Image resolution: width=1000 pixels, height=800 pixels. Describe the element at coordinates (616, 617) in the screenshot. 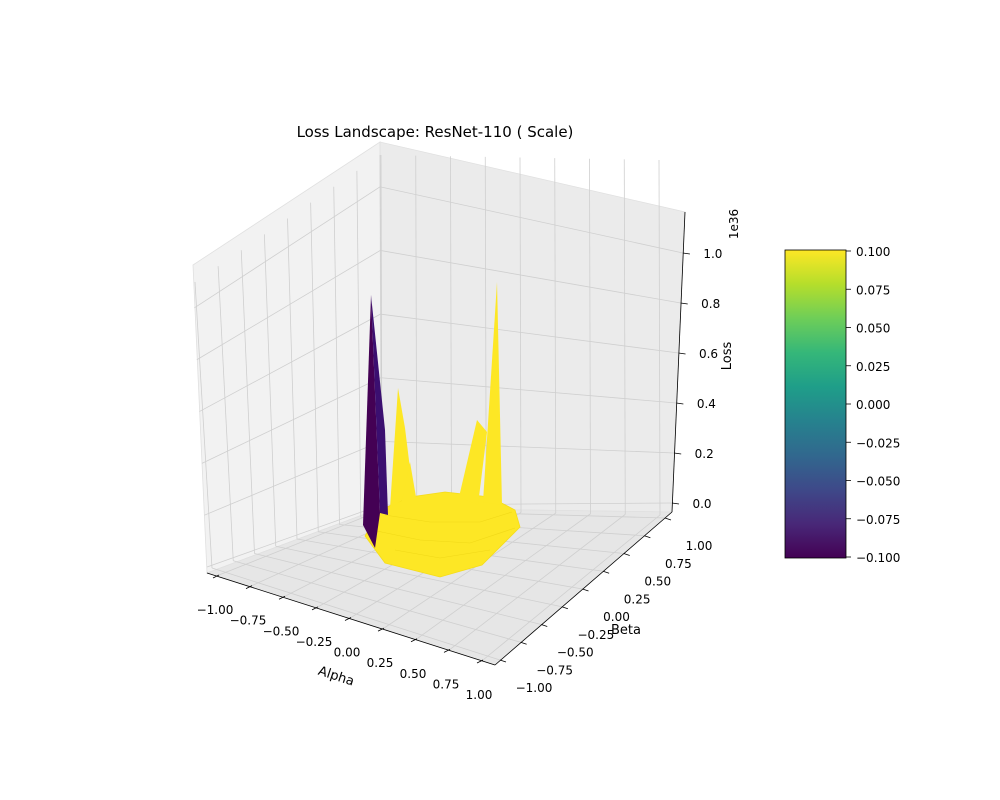

I see `y-tick-label: 0.00` at that location.